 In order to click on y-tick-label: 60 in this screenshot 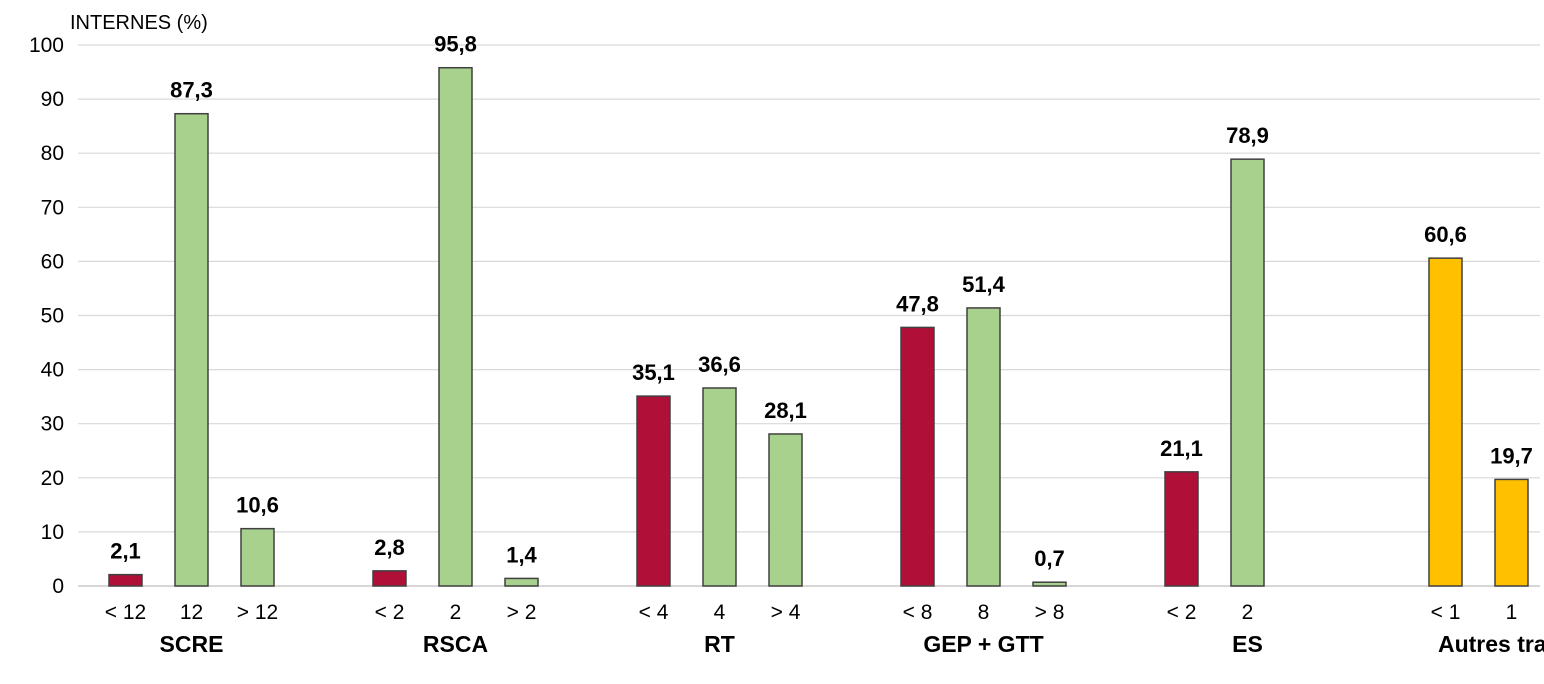, I will do `click(52, 261)`.